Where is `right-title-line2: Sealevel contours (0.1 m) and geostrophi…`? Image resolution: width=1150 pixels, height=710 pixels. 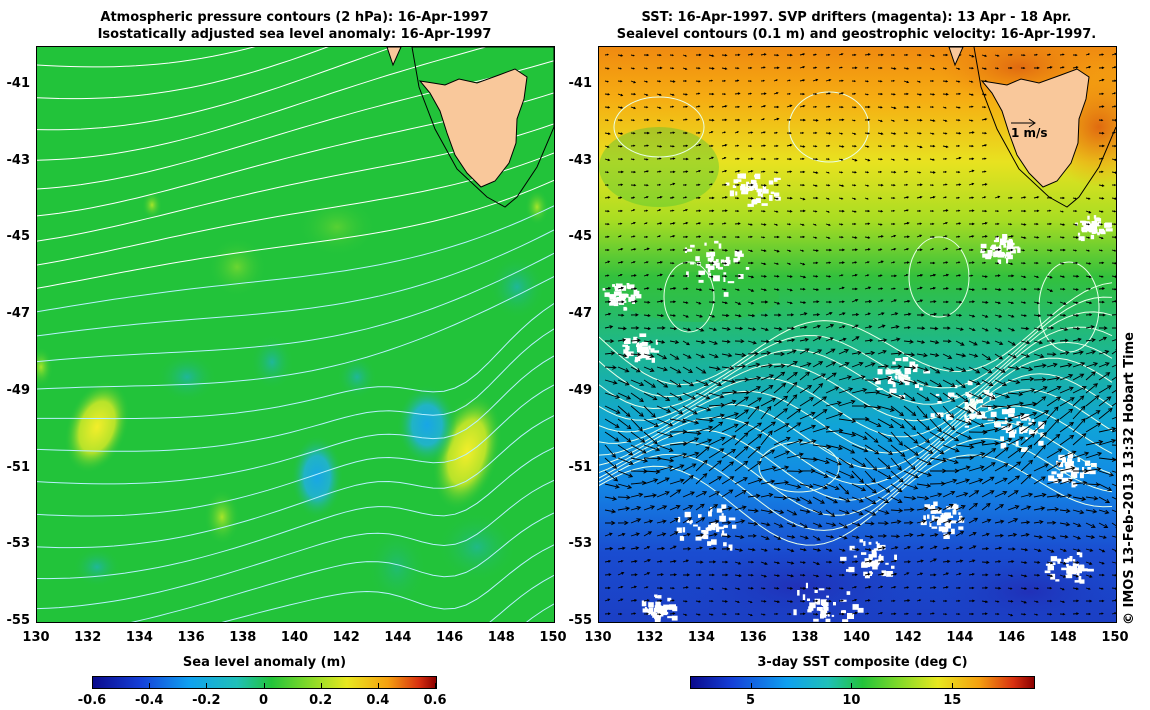 right-title-line2: Sealevel contours (0.1 m) and geostrophi… is located at coordinates (856, 34).